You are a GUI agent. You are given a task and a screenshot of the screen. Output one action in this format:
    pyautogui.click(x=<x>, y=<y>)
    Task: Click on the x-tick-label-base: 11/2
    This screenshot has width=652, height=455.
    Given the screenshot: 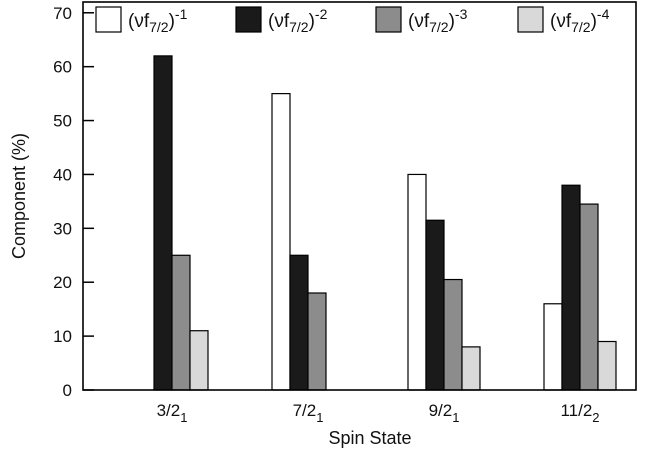 What is the action you would take?
    pyautogui.click(x=576, y=410)
    